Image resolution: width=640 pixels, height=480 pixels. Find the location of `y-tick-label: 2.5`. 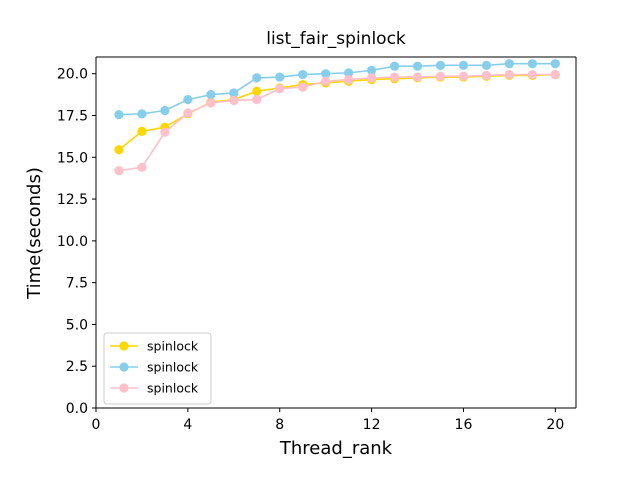

y-tick-label: 2.5 is located at coordinates (77, 367).